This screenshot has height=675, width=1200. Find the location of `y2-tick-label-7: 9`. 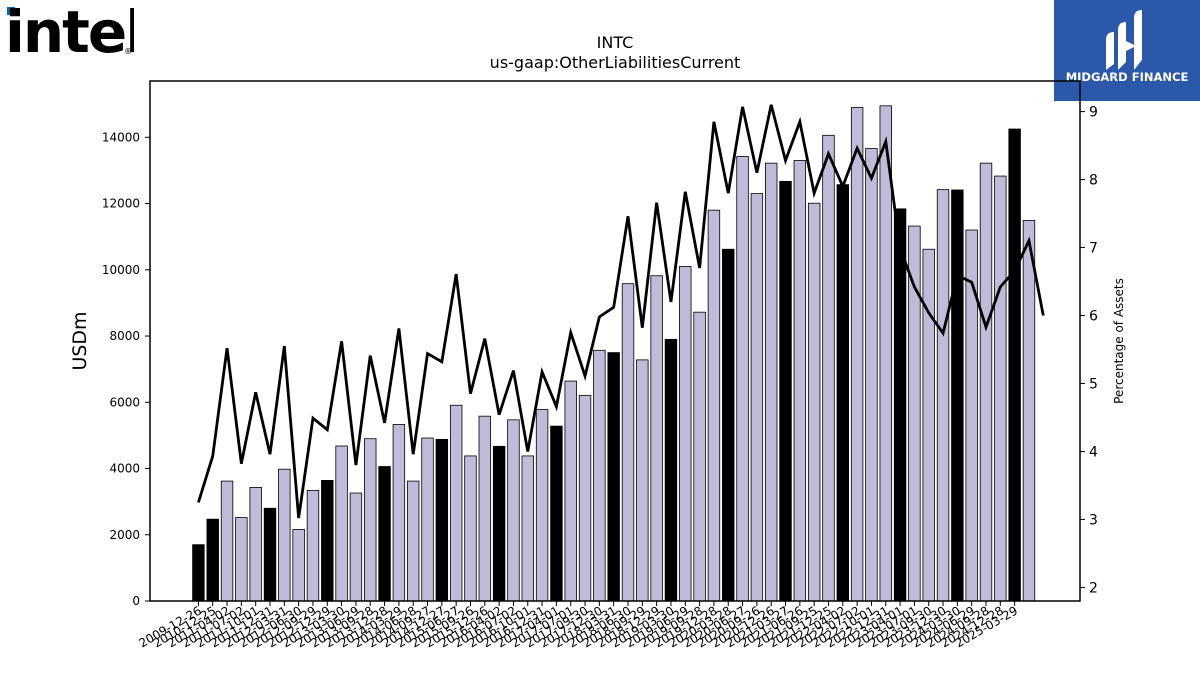

y2-tick-label-7: 9 is located at coordinates (1093, 113).